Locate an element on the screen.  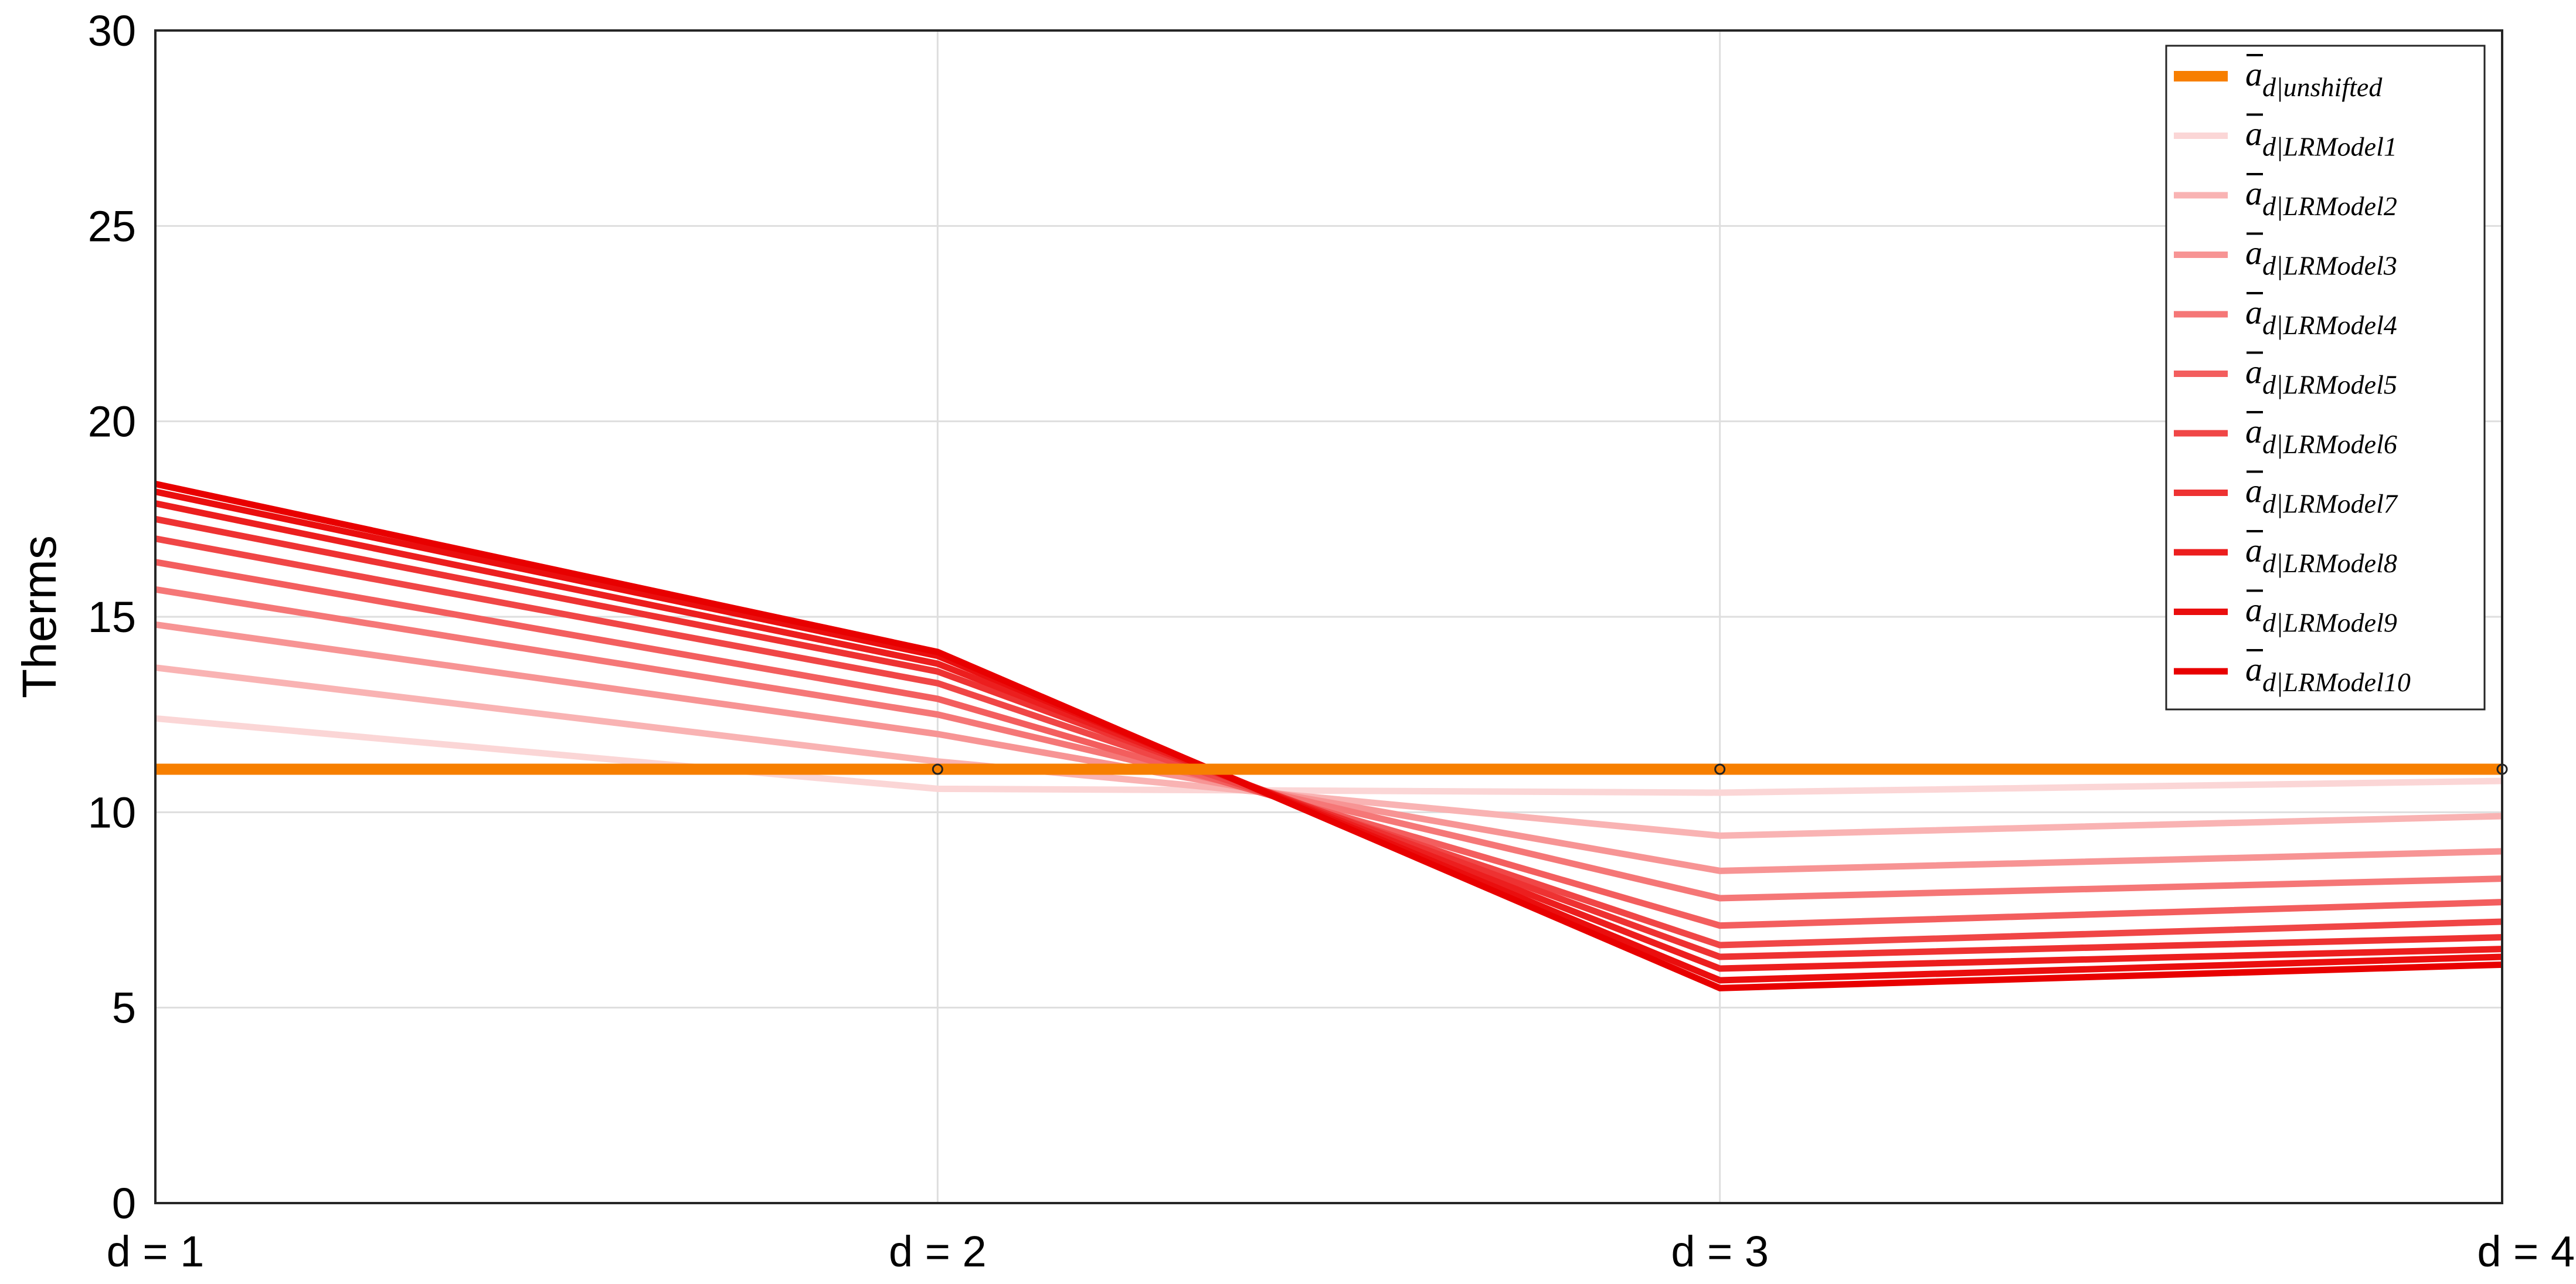
legend-series-name: LRModel2 is located at coordinates (2340, 206).